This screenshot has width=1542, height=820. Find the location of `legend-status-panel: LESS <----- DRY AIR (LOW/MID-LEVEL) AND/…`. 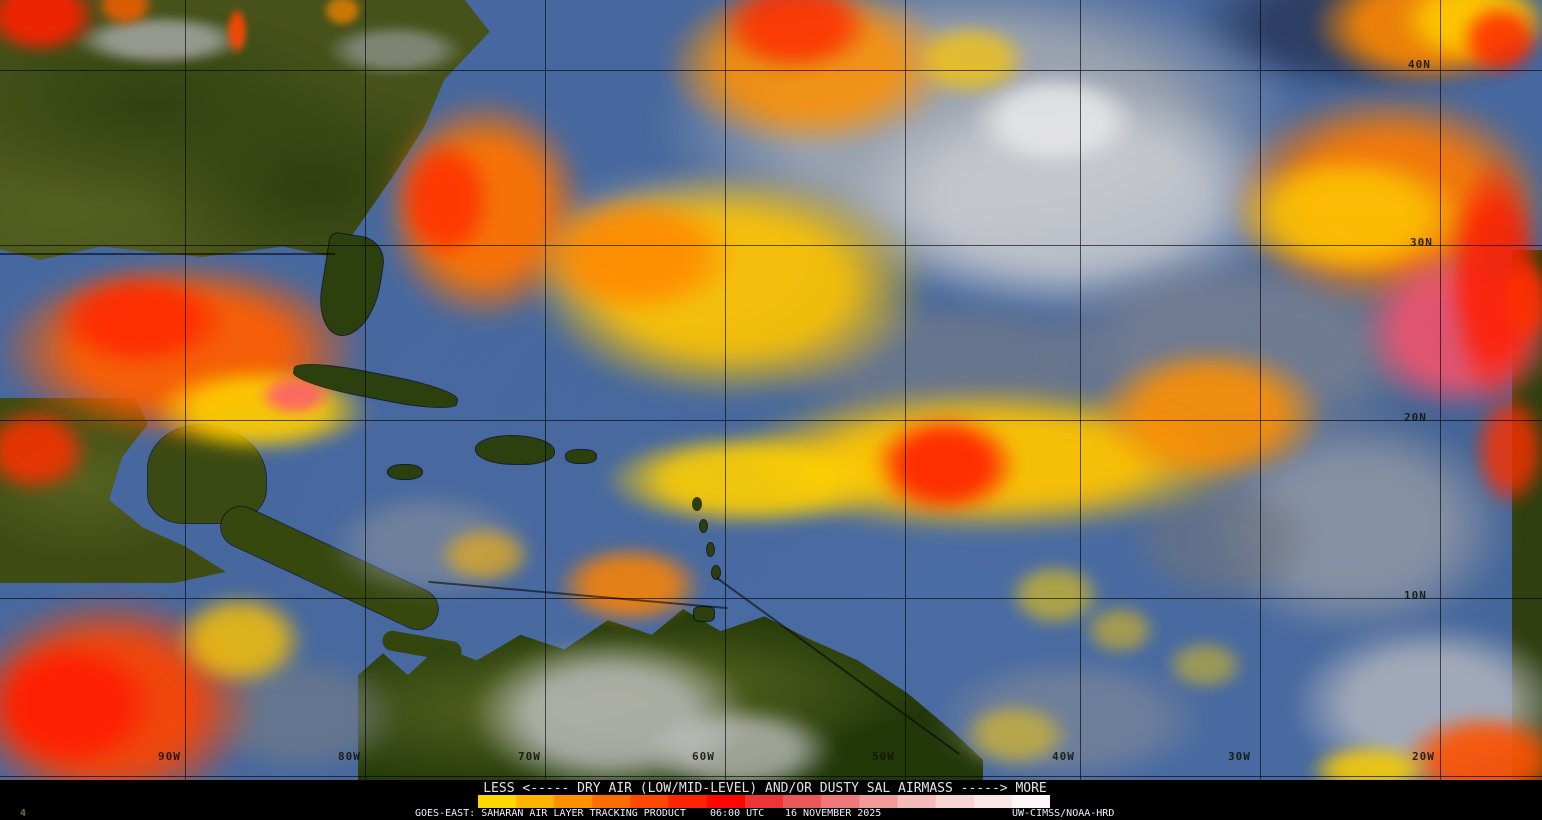

legend-status-panel: LESS <----- DRY AIR (LOW/MID-LEVEL) AND/… is located at coordinates (771, 800).